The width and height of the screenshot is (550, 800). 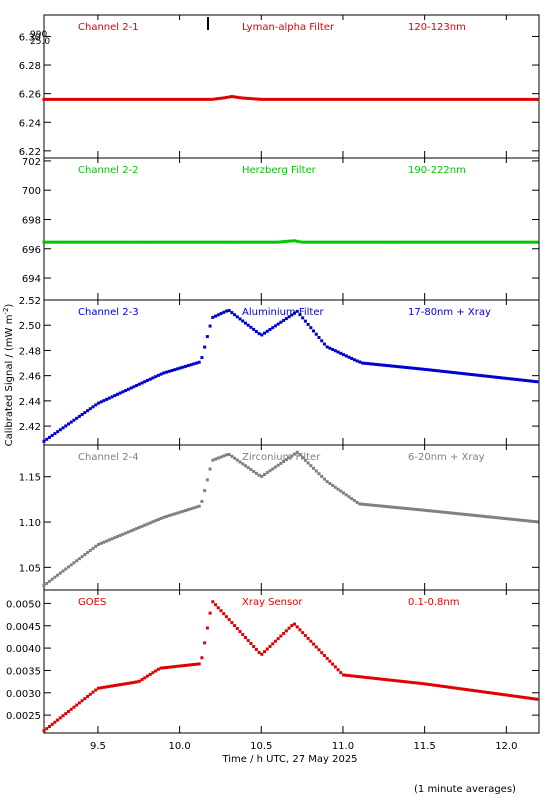 I want to click on y-tick-label: 0.0050, so click(x=23, y=604).